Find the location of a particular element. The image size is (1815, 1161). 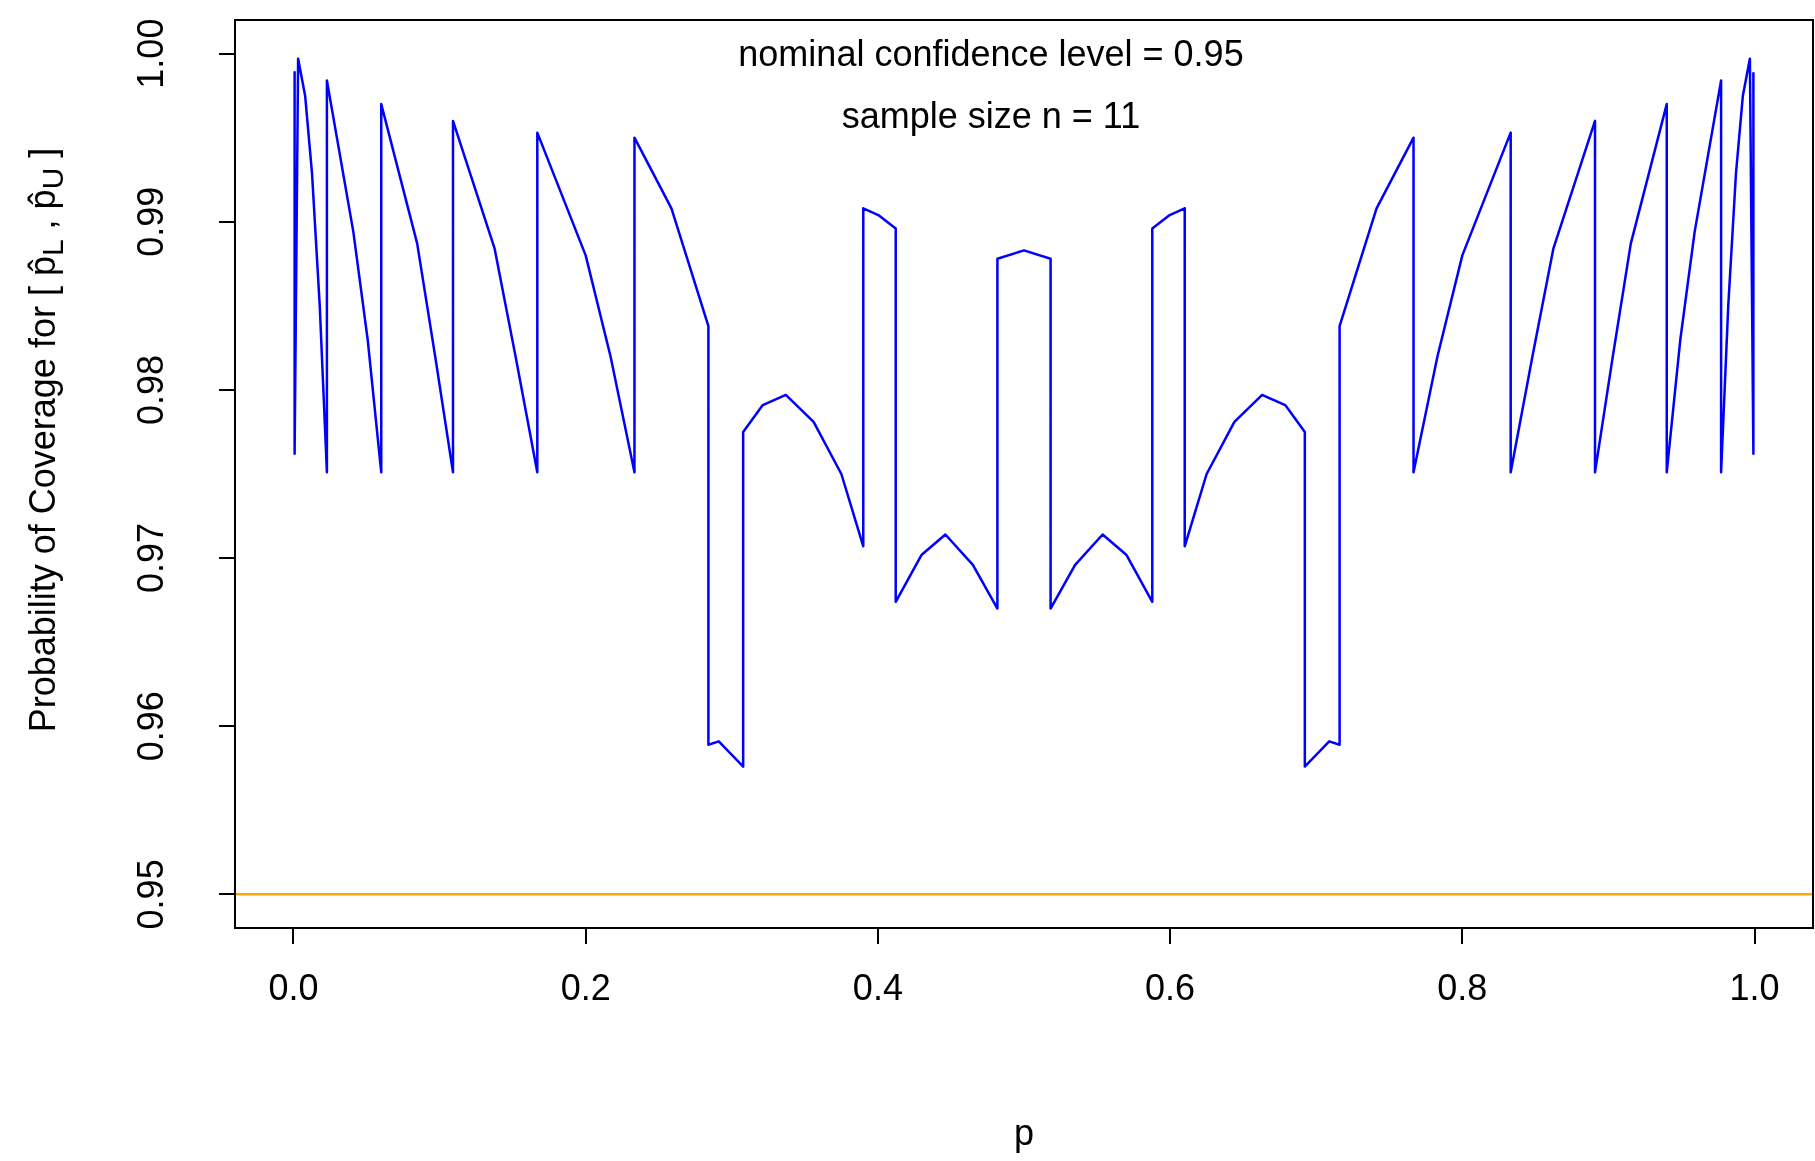

x-tick-label: 0.0 is located at coordinates (293, 987).